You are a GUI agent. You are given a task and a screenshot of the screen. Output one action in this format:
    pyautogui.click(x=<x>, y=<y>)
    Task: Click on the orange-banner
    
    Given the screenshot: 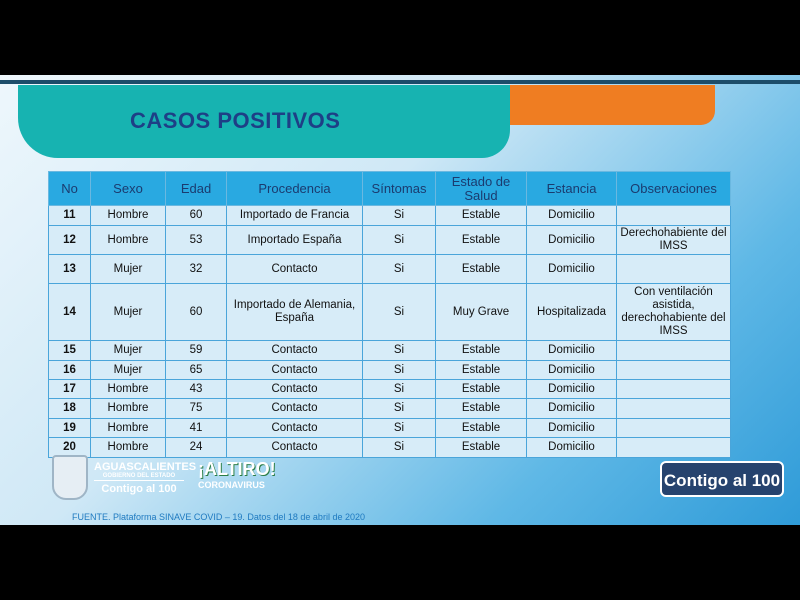 What is the action you would take?
    pyautogui.click(x=592, y=105)
    